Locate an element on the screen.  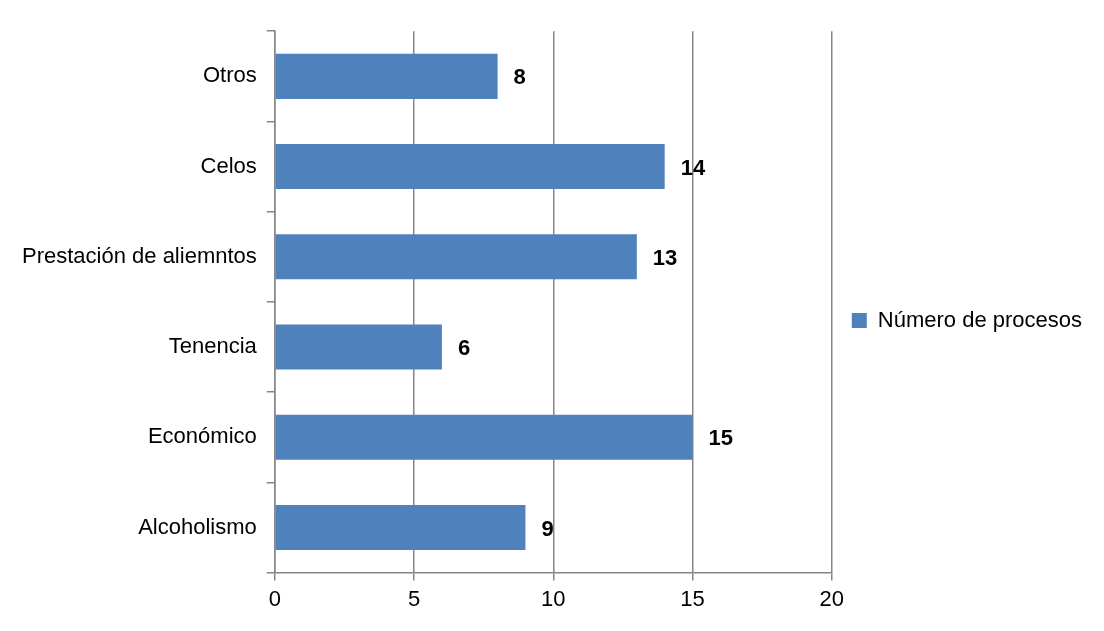
data-label: 6 is located at coordinates (464, 348).